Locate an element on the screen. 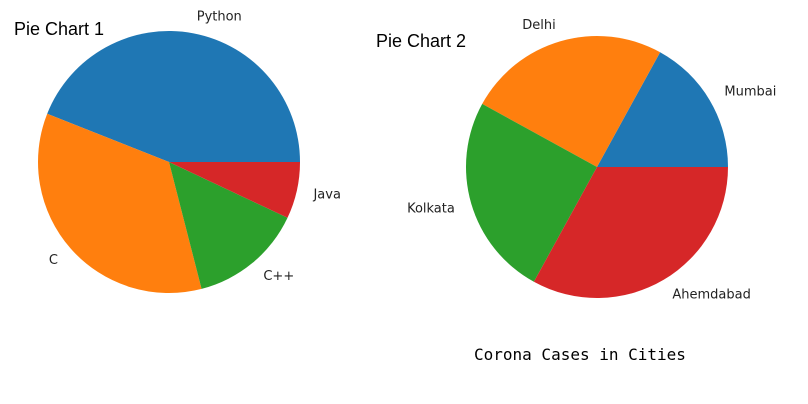 The image size is (808, 404). pie-1-label-java: Java is located at coordinates (326, 194).